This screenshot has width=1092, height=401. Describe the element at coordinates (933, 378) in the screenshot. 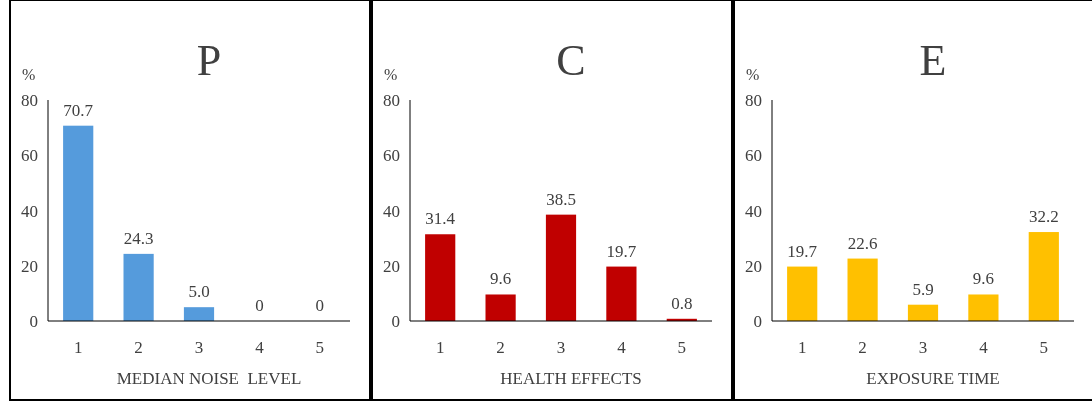

I see `x-axis-title: EXPOSURE TIME` at that location.